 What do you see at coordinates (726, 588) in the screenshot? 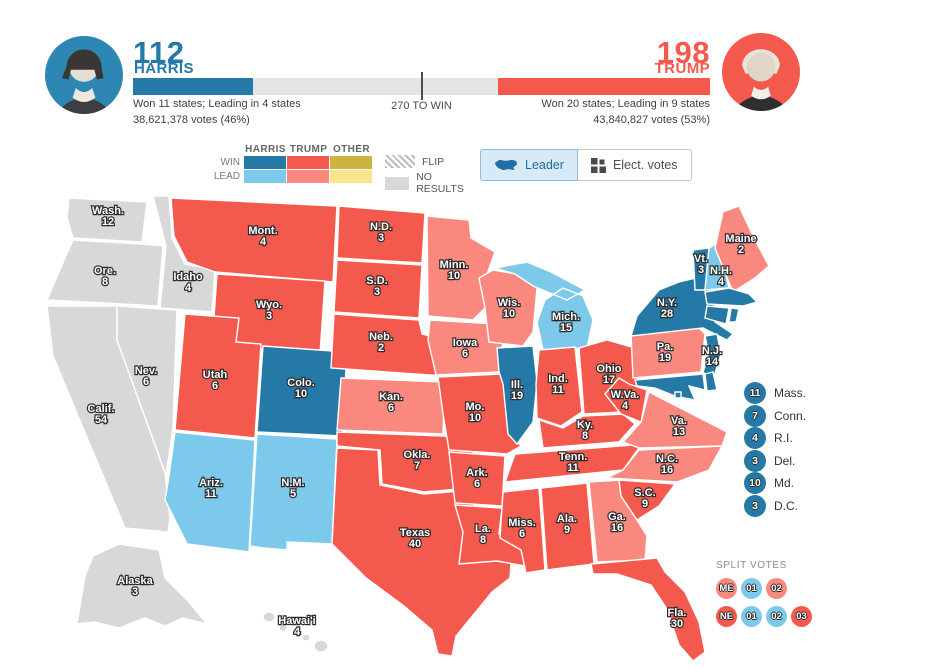
I see `split-vote-badge-me: ME` at bounding box center [726, 588].